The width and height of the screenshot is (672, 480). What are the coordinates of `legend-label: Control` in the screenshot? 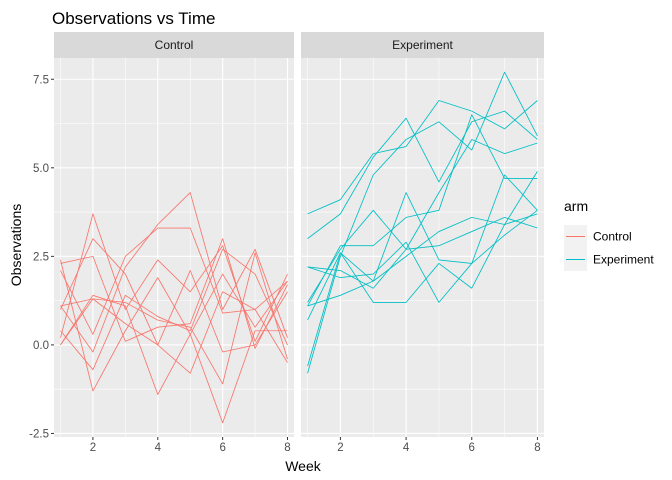 It's located at (612, 237).